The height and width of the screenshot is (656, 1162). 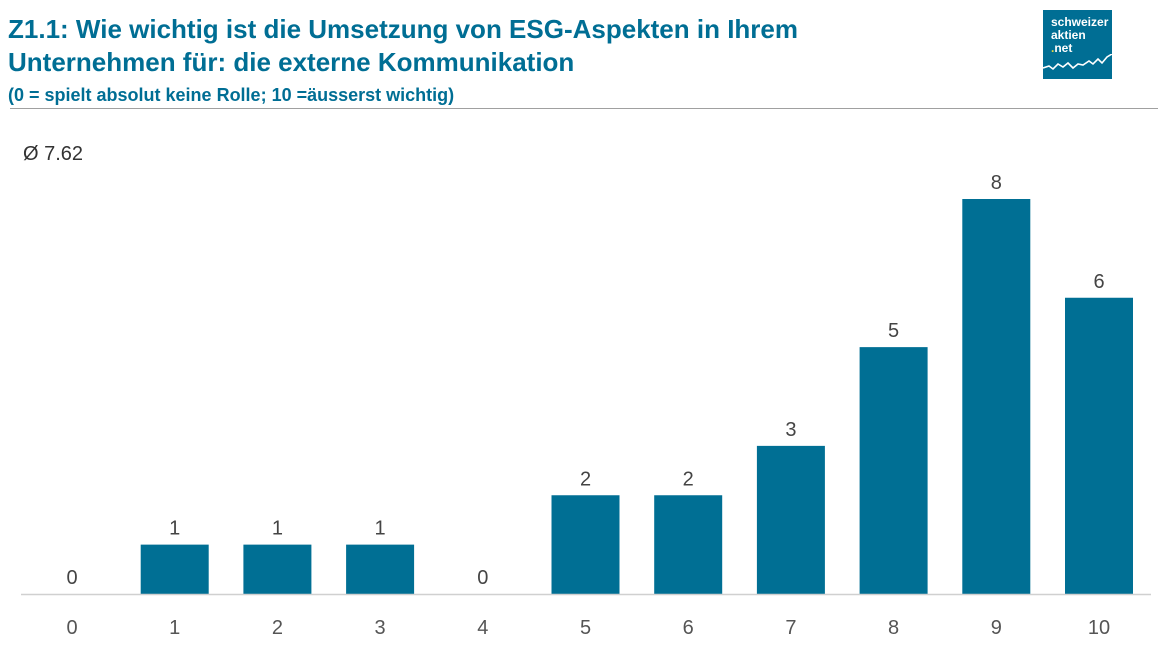 What do you see at coordinates (585, 479) in the screenshot?
I see `data-label-5: 2` at bounding box center [585, 479].